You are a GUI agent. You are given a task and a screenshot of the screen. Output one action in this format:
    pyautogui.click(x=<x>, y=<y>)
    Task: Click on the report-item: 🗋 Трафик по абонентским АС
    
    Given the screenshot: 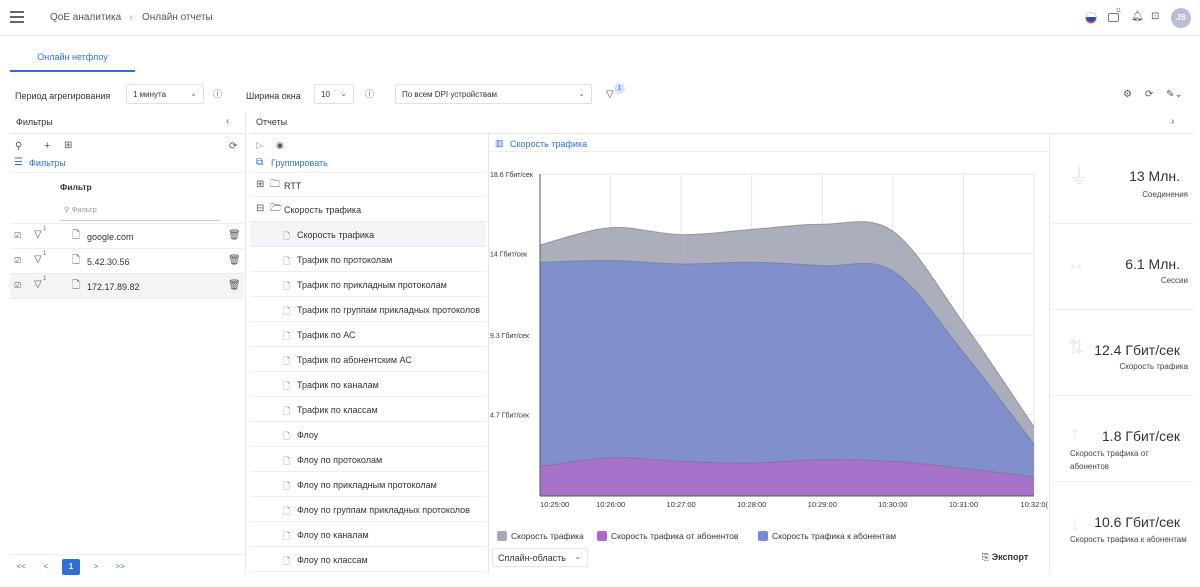 What is the action you would take?
    pyautogui.click(x=368, y=359)
    